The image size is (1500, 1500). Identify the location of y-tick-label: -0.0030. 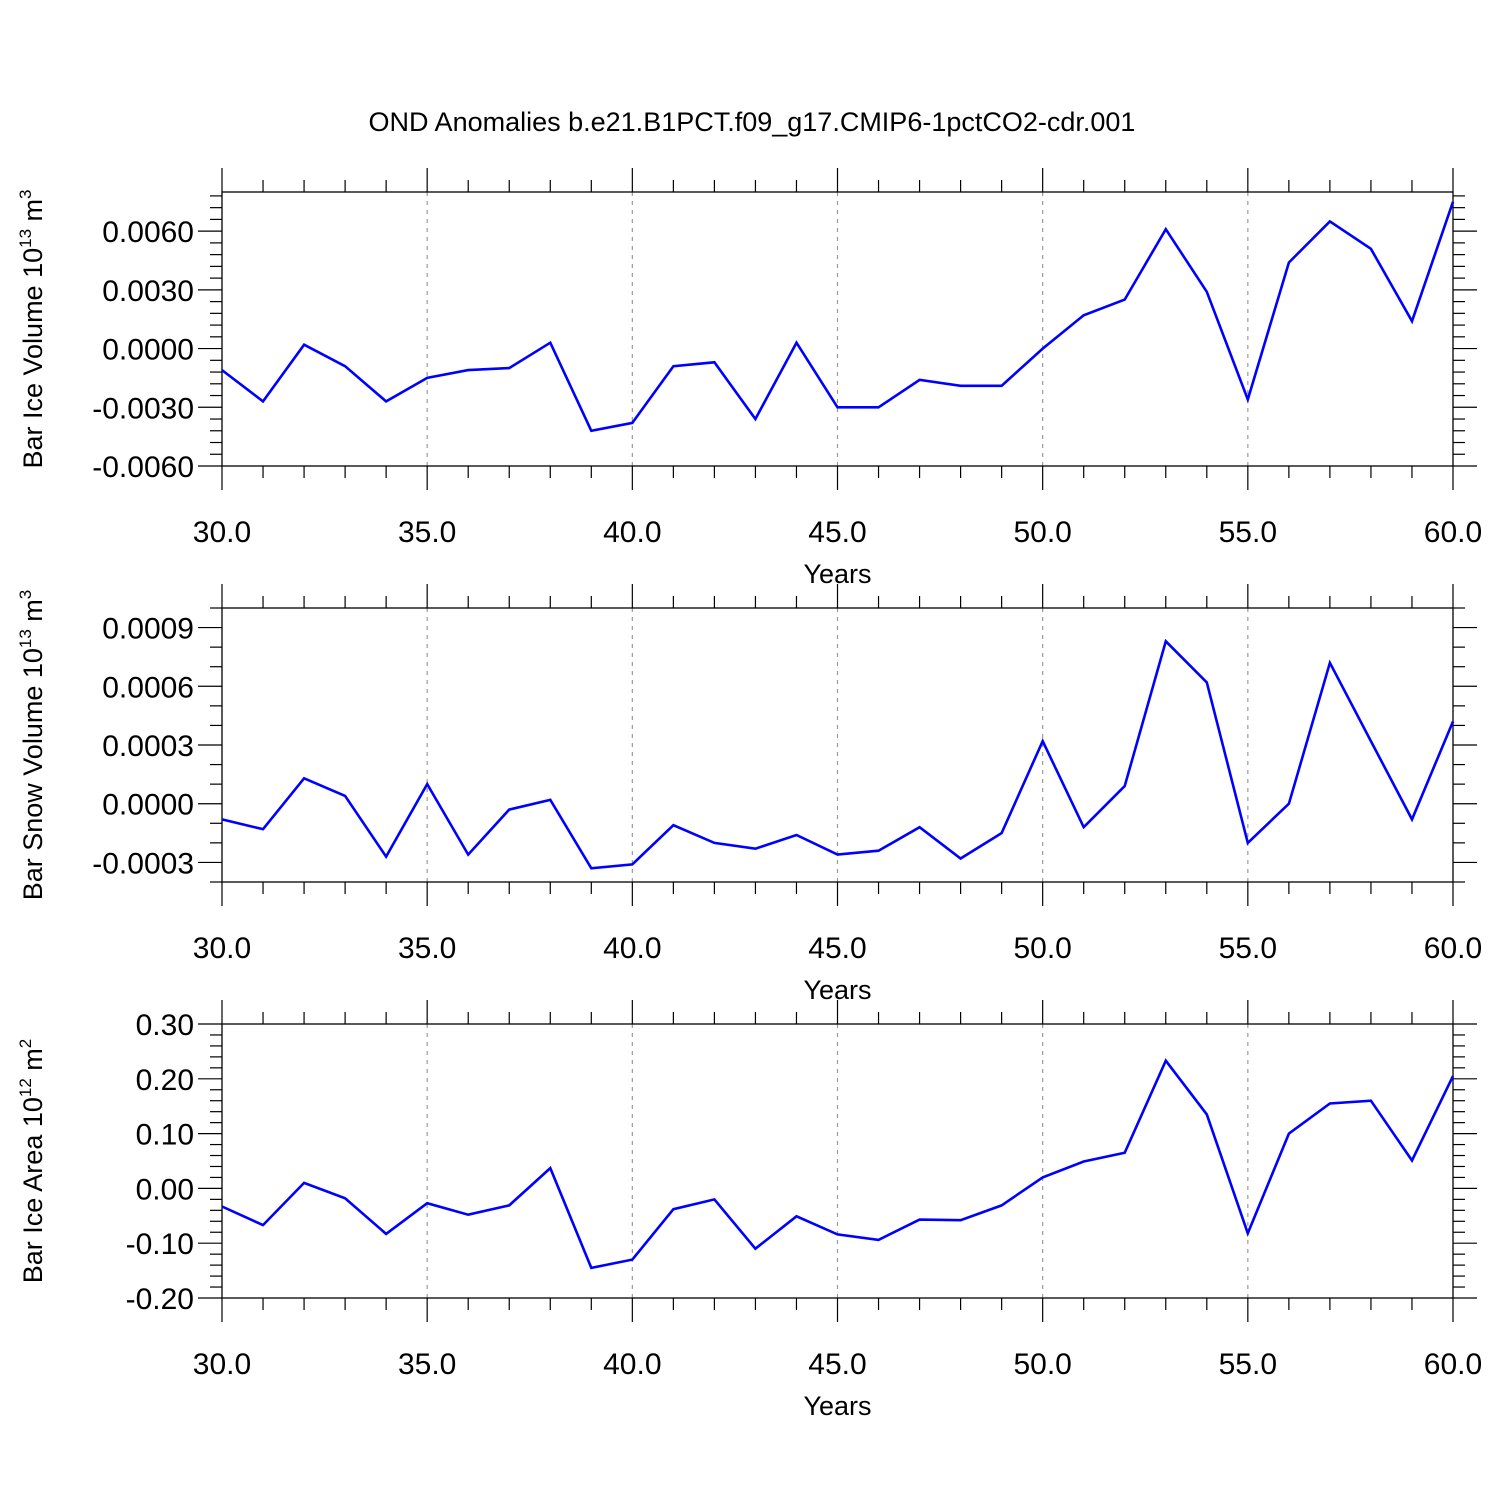
(143, 408).